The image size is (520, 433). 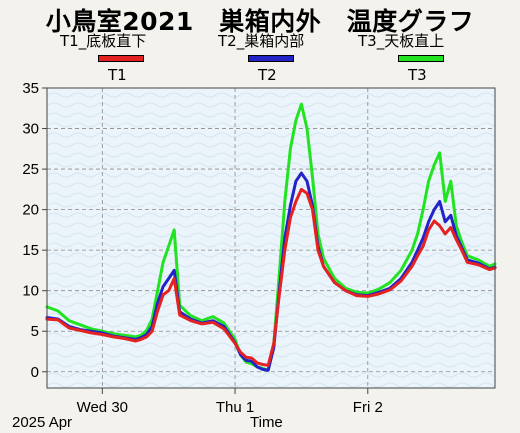 I want to click on legend-label-t2: T2_巣箱内部, so click(x=261, y=41).